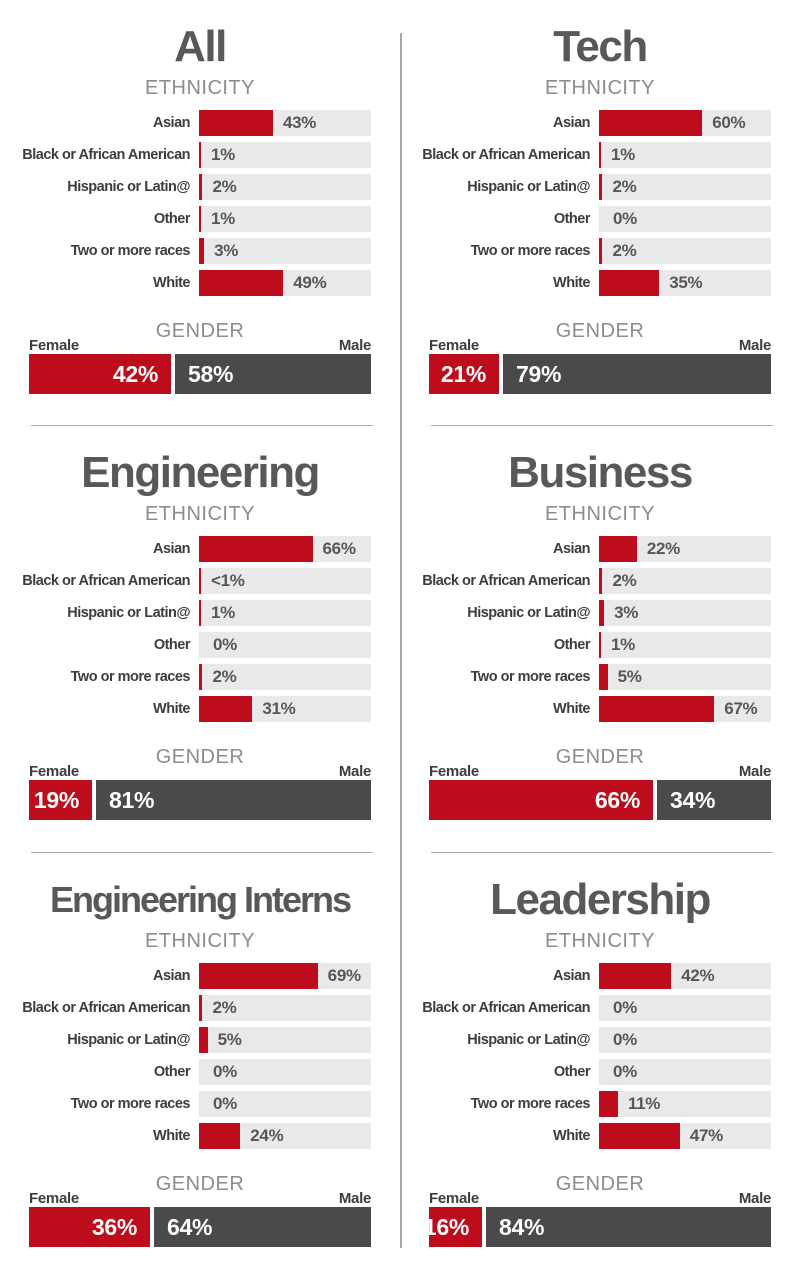 This screenshot has height=1280, width=800. What do you see at coordinates (714, 800) in the screenshot?
I see `male-bar: 34%` at bounding box center [714, 800].